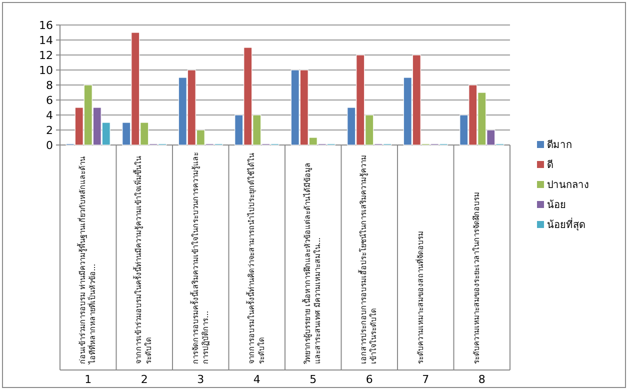  Describe the element at coordinates (49, 115) in the screenshot. I see `y-tick-label: 4` at that location.